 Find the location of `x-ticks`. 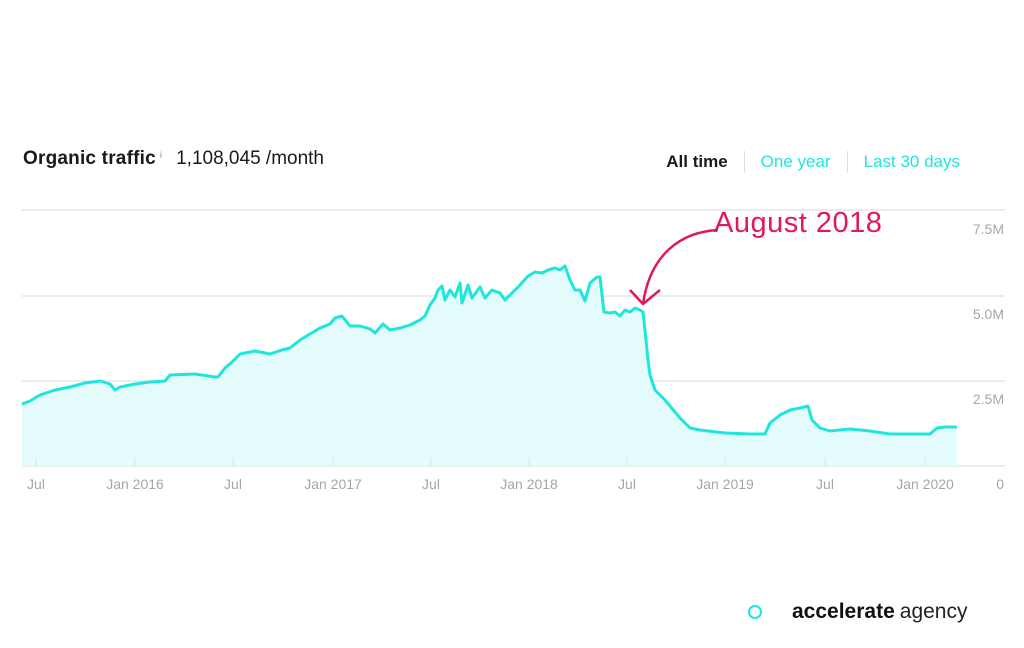

x-ticks is located at coordinates (480, 462).